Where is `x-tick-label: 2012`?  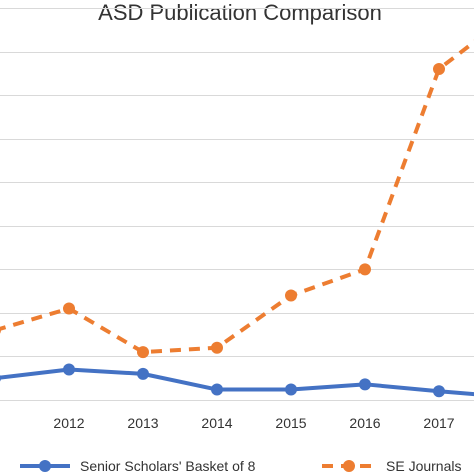
x-tick-label: 2012 is located at coordinates (68, 423).